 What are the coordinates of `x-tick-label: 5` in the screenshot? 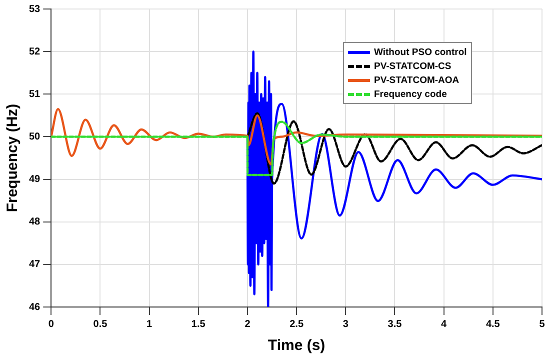 It's located at (542, 324).